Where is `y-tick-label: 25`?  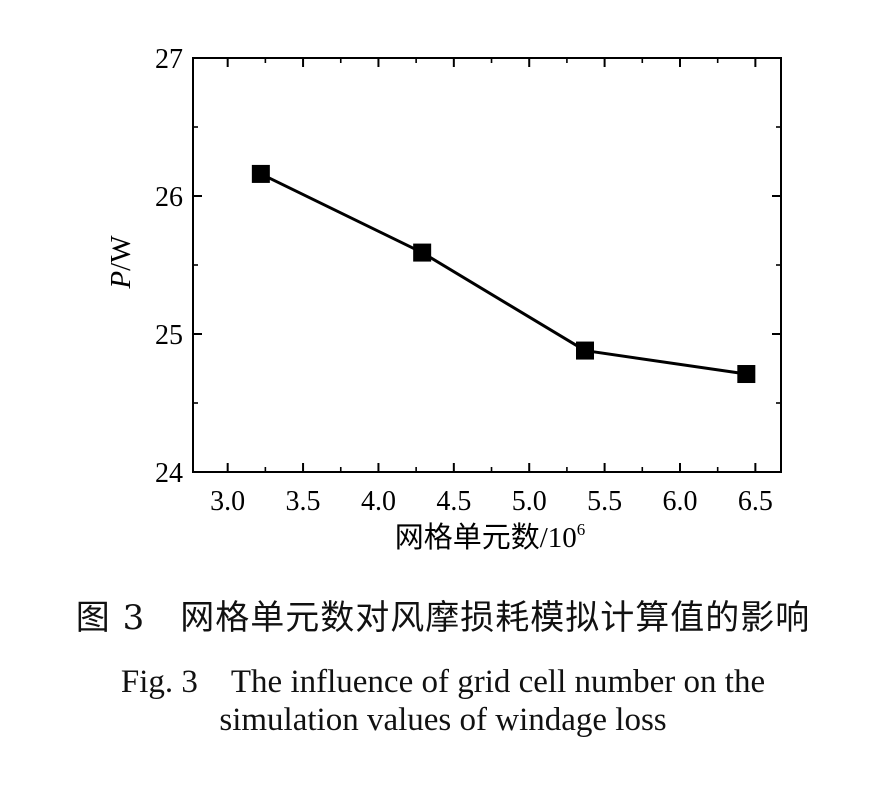 y-tick-label: 25 is located at coordinates (169, 335).